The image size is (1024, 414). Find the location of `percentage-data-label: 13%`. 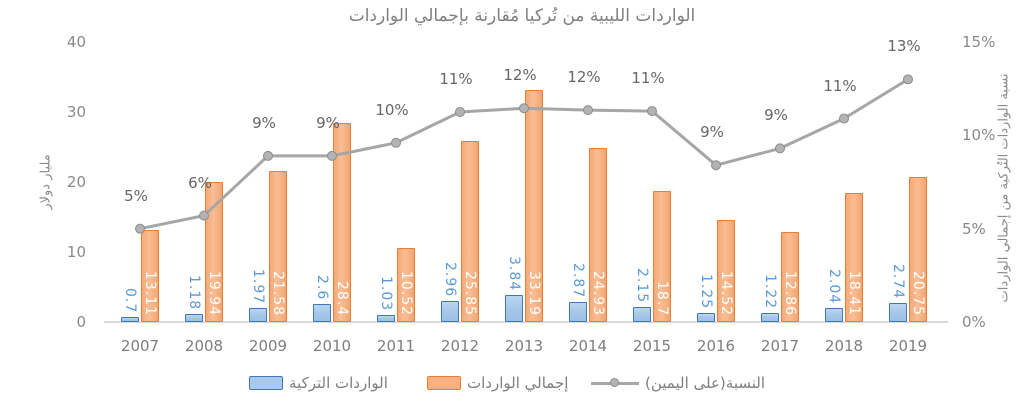

percentage-data-label: 13% is located at coordinates (904, 46).